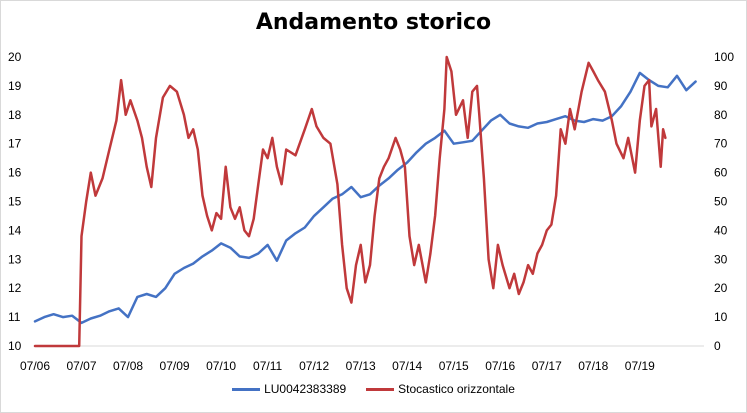 The width and height of the screenshot is (747, 413). I want to click on chart-legend: LU0042383389 Stocastico orizzontale, so click(373, 389).